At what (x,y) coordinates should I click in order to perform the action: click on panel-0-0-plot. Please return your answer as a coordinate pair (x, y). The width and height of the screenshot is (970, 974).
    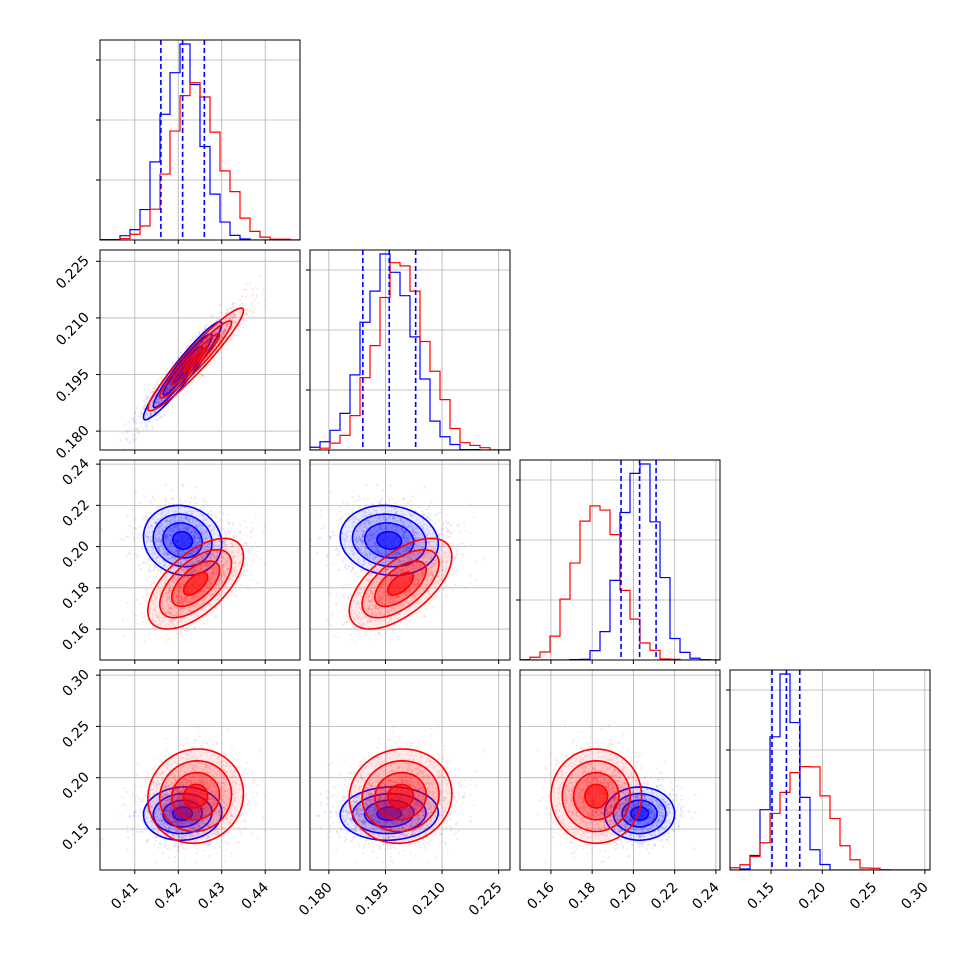
    Looking at the image, I should click on (200, 140).